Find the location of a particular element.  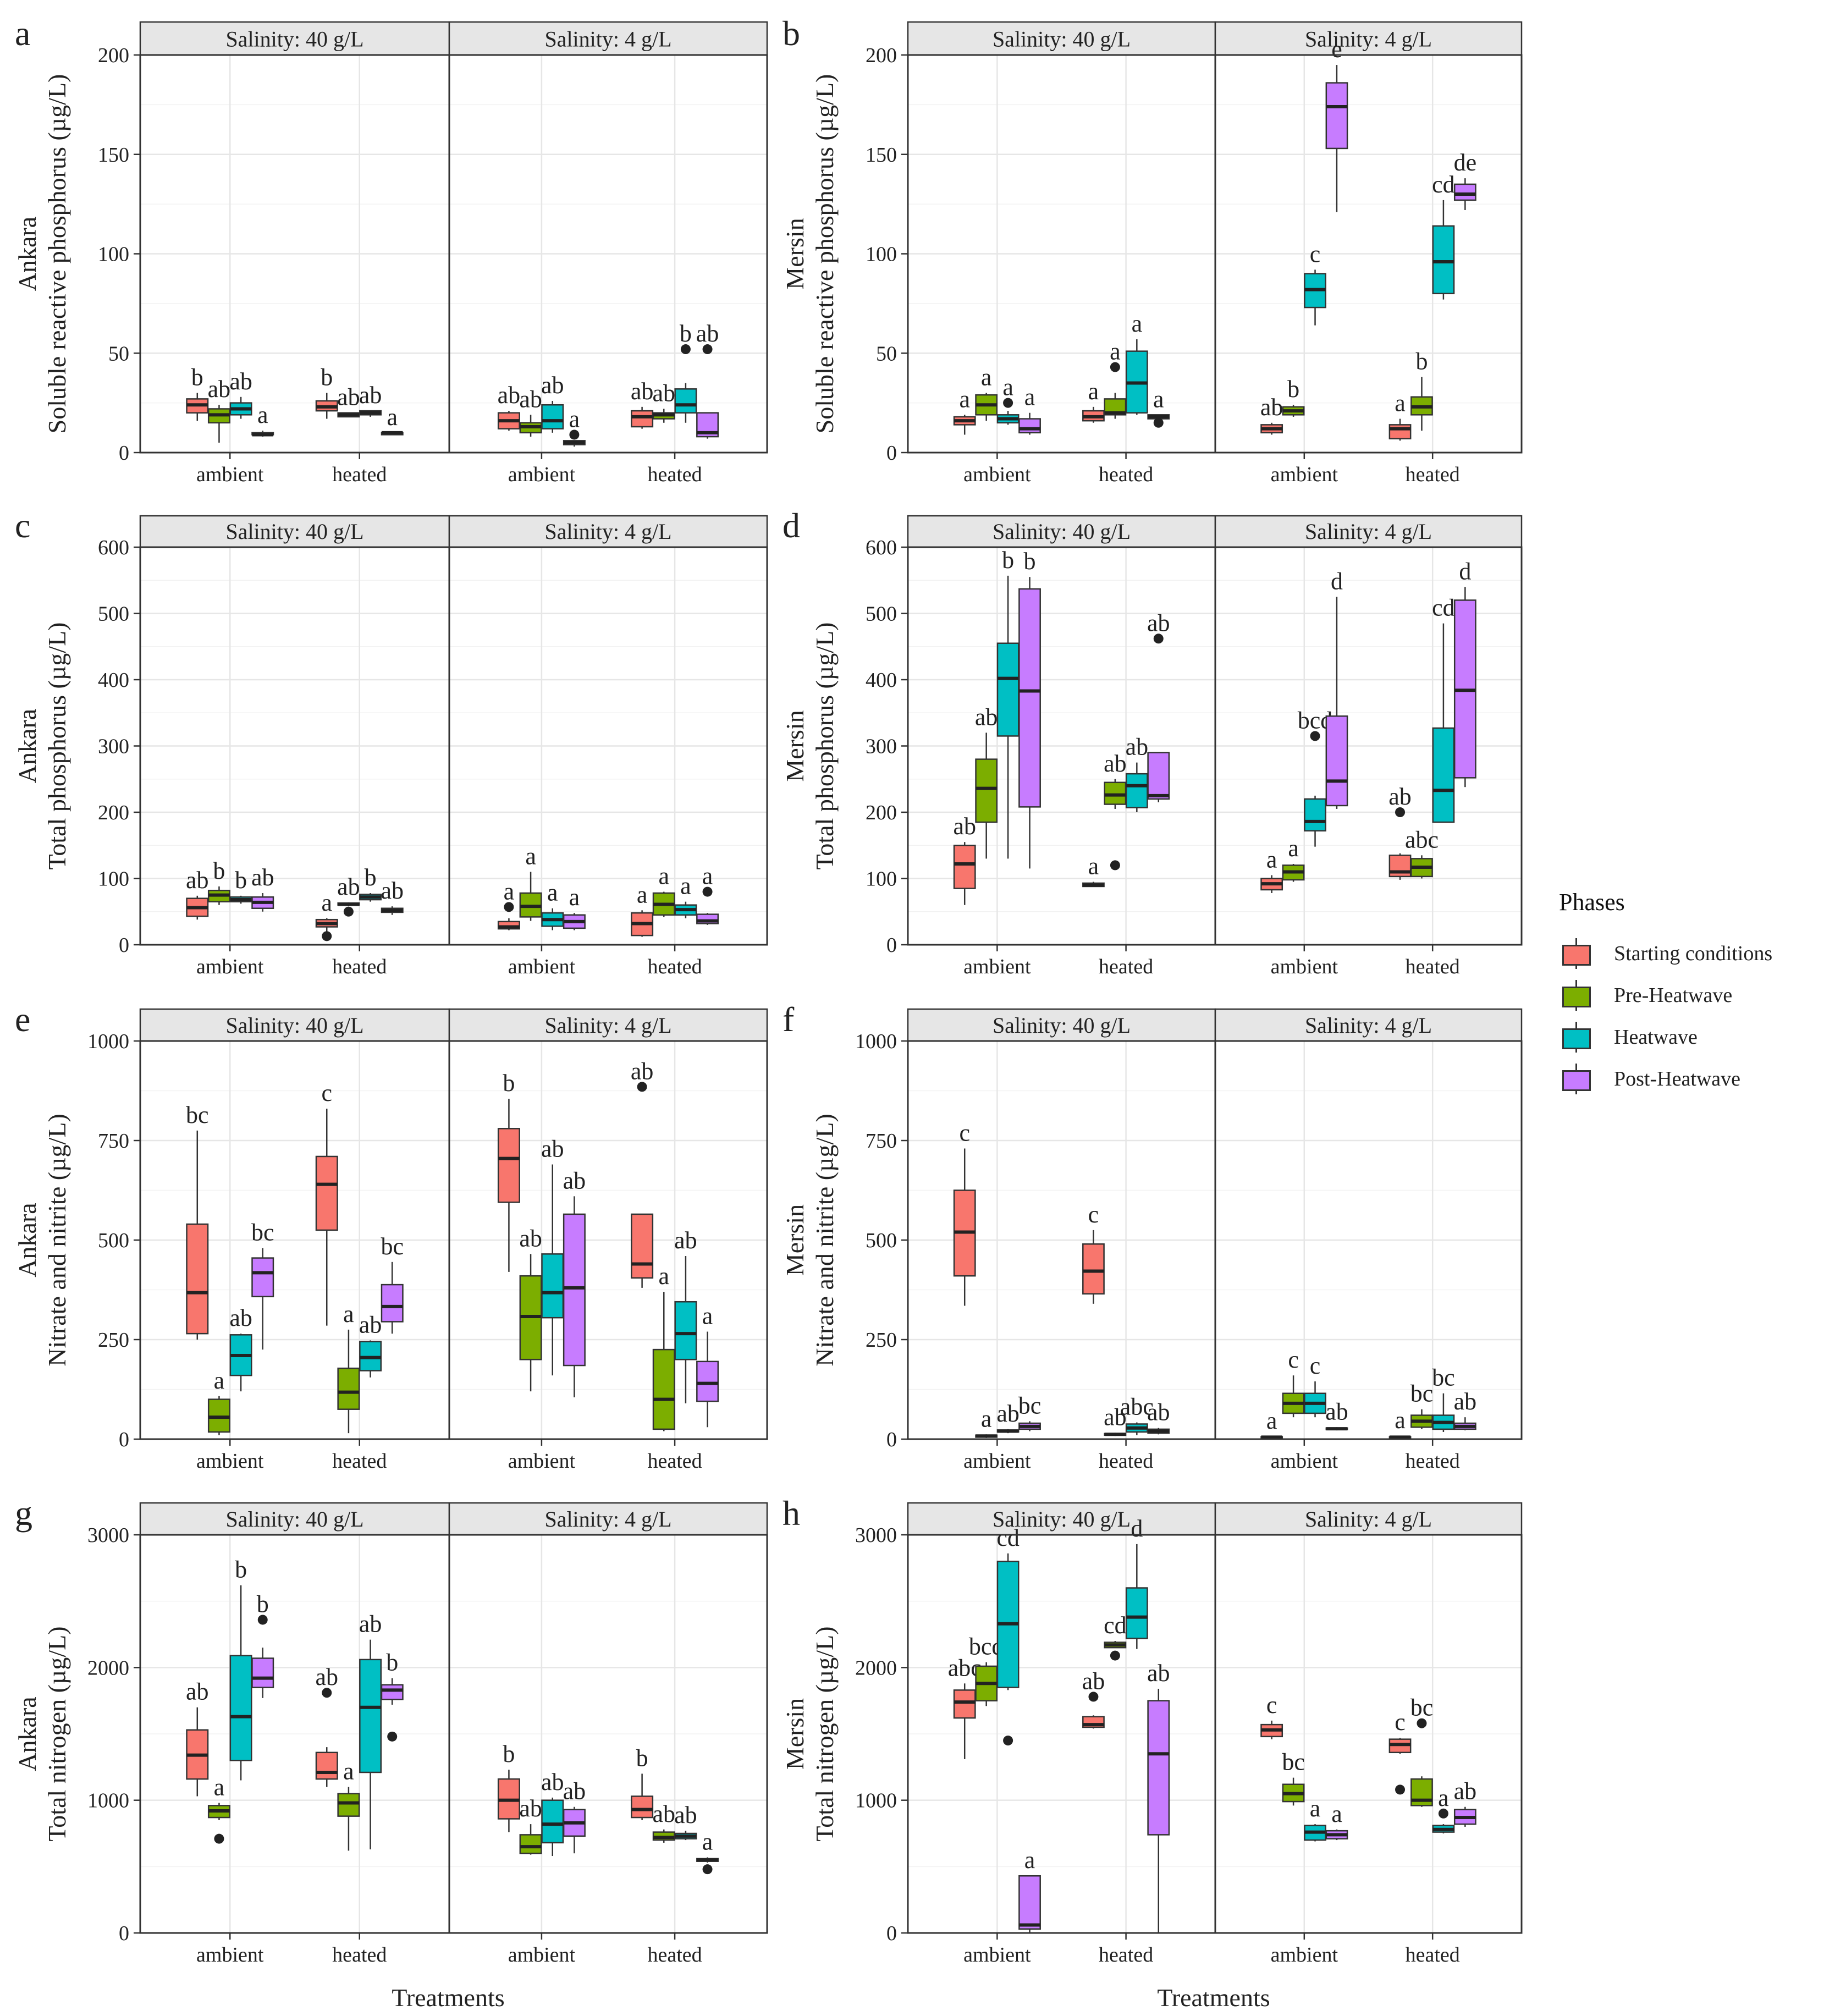

y-tick-label: 750 is located at coordinates (881, 1141).